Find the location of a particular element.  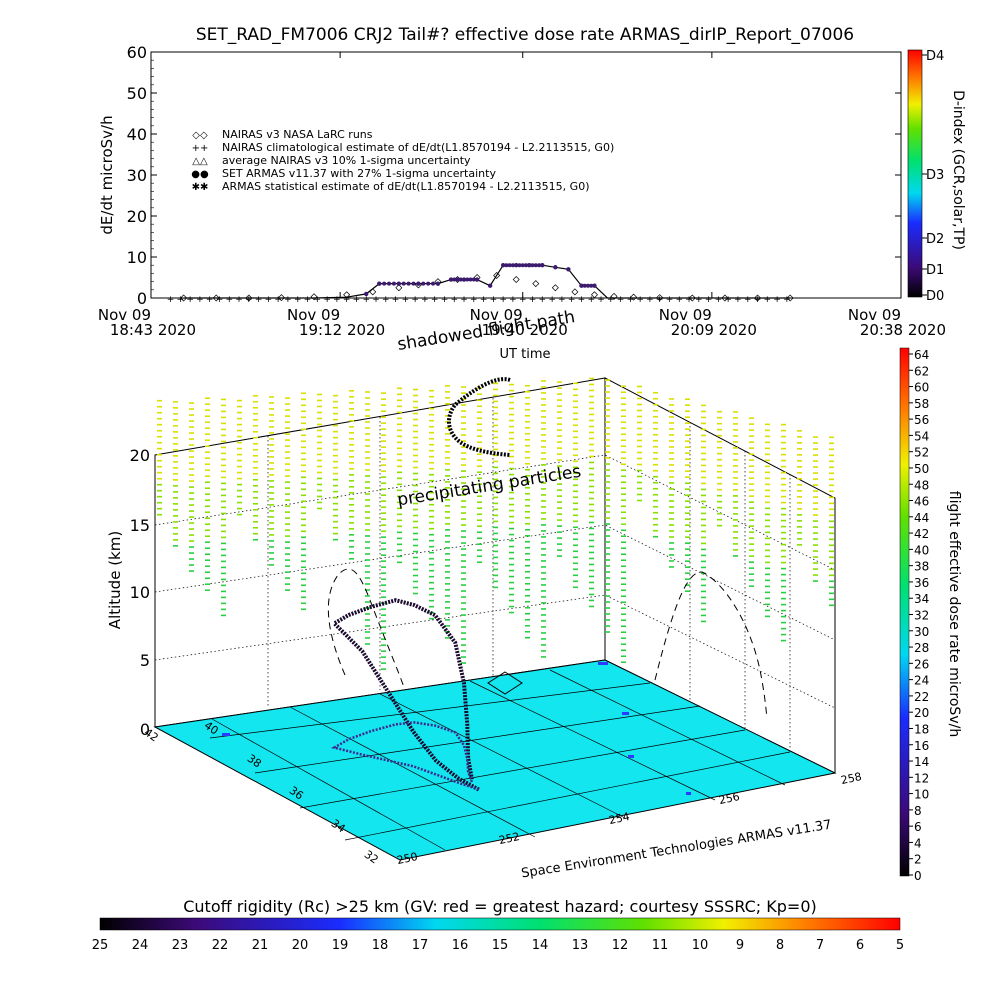

x-tick-date: Nov 09 is located at coordinates (685, 315).